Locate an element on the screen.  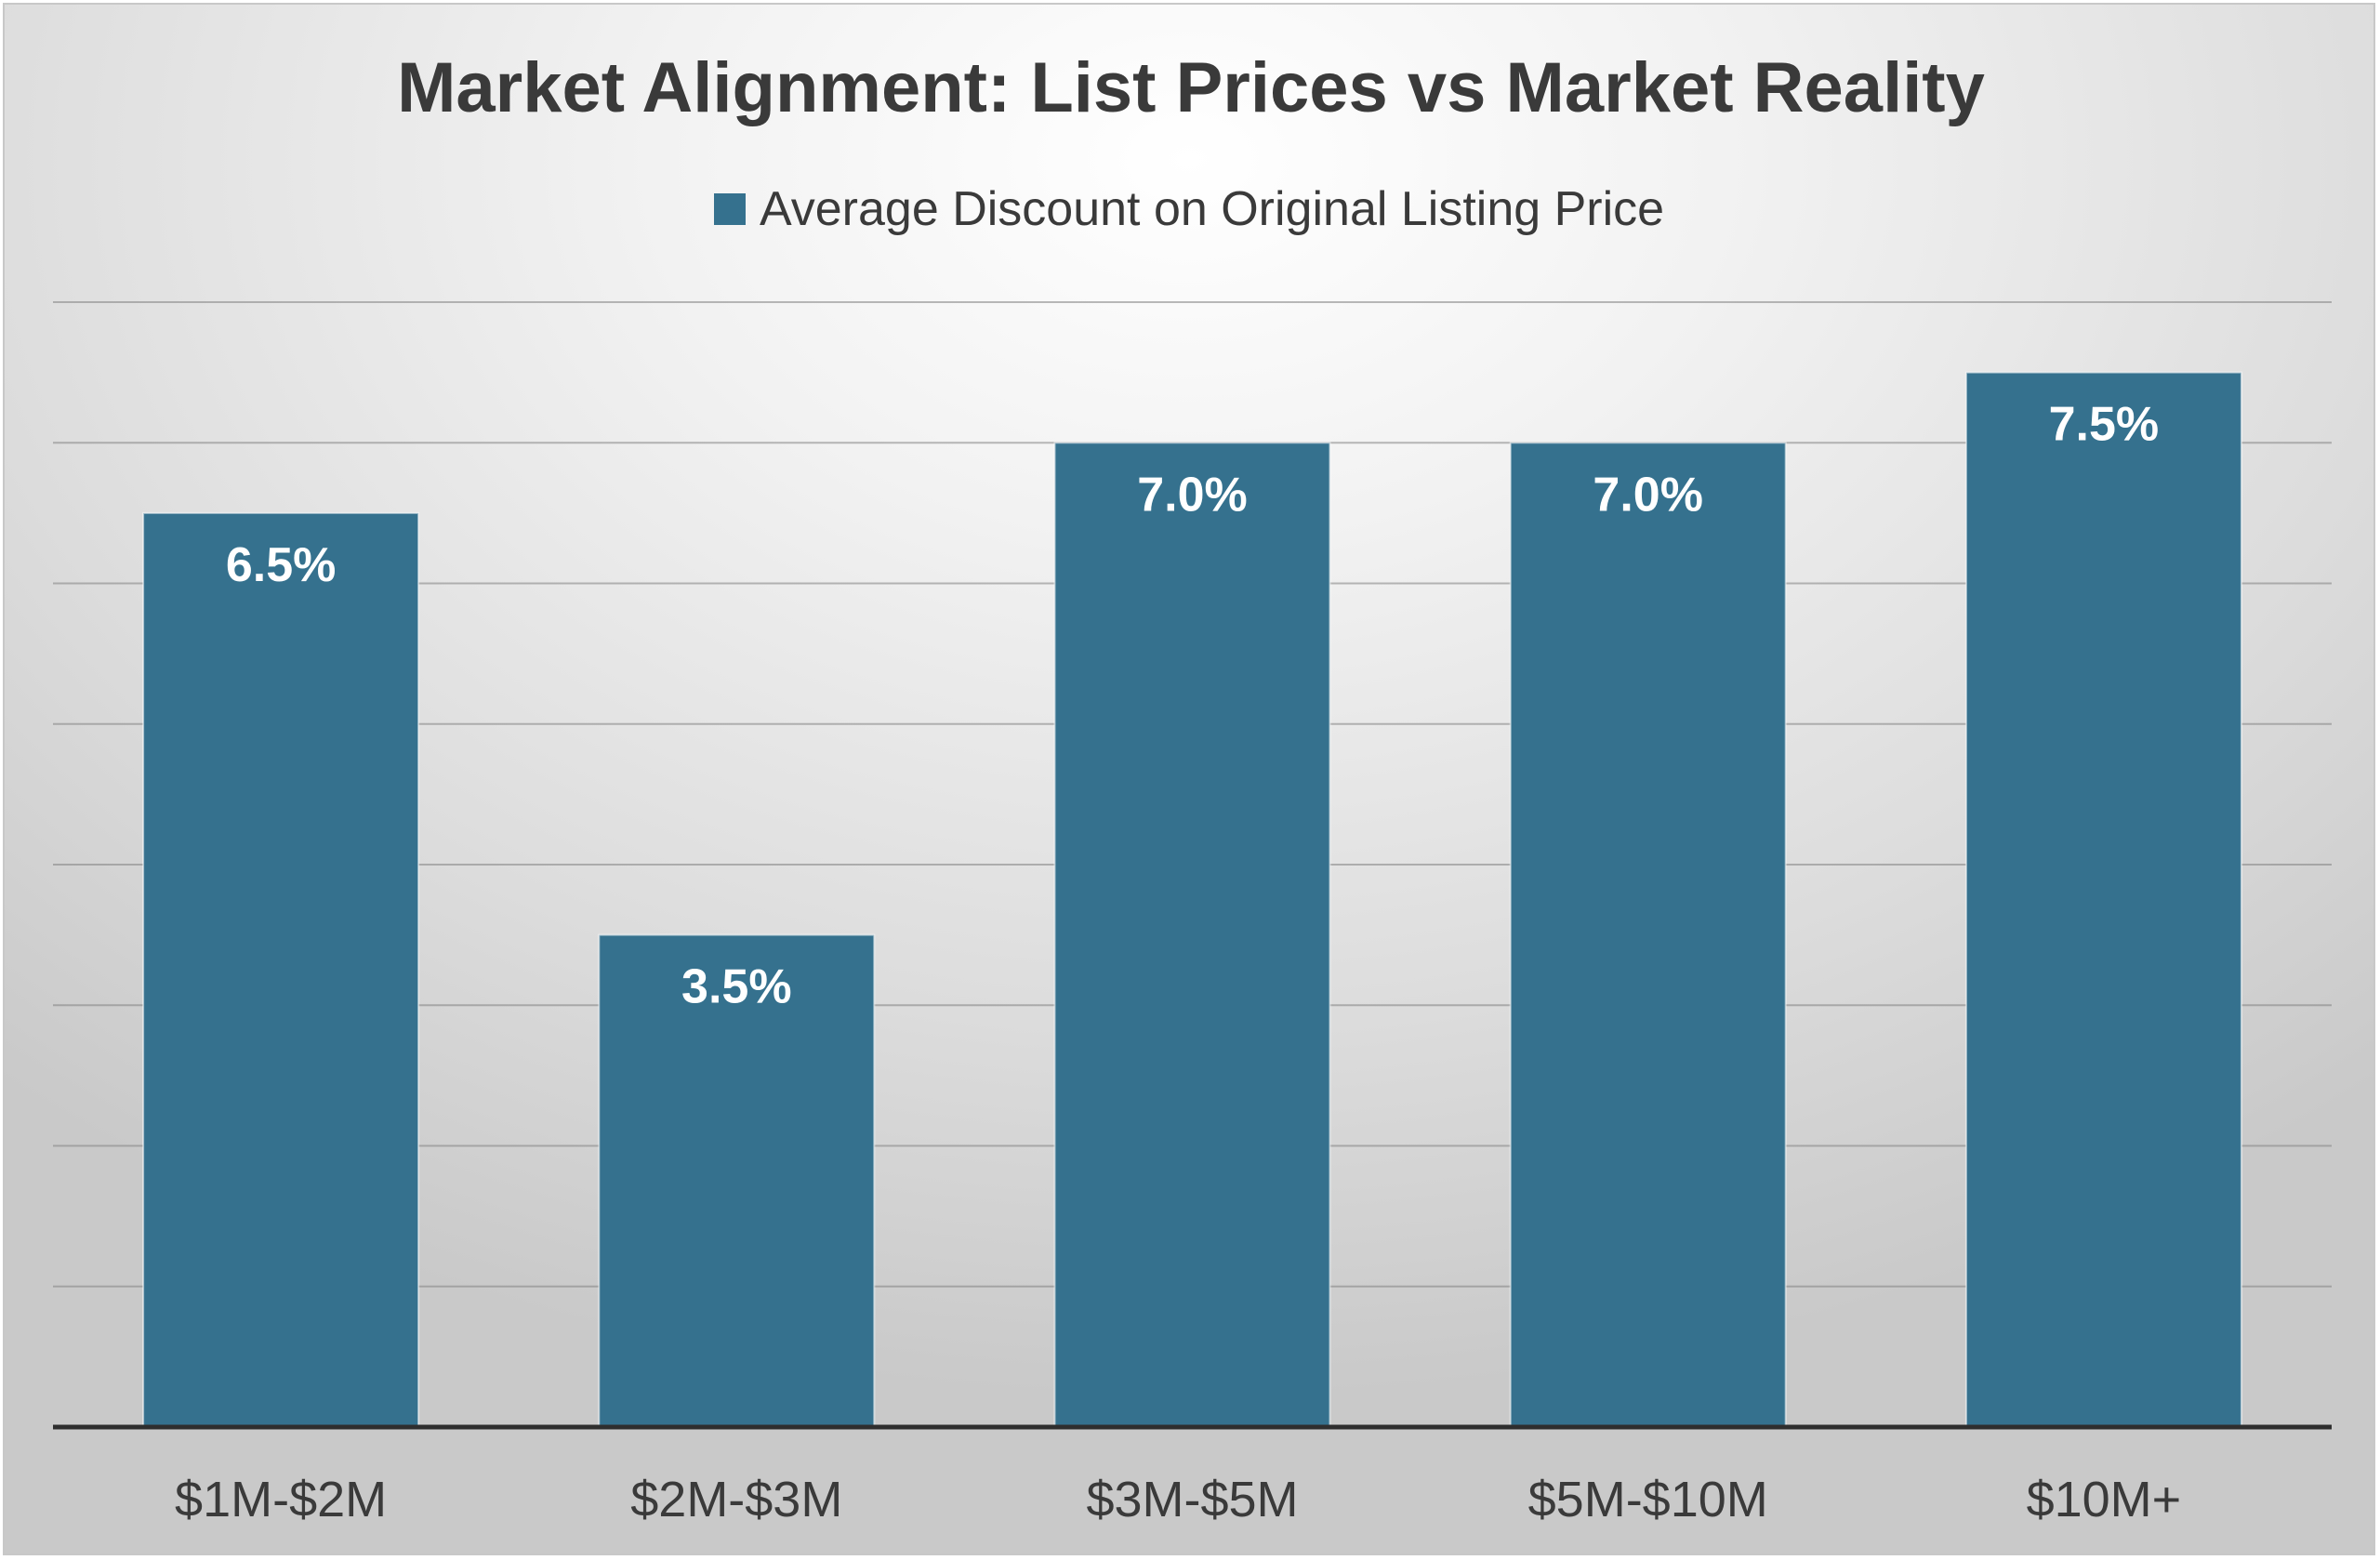
x-tick-label: $1M-$2M is located at coordinates (281, 1499).